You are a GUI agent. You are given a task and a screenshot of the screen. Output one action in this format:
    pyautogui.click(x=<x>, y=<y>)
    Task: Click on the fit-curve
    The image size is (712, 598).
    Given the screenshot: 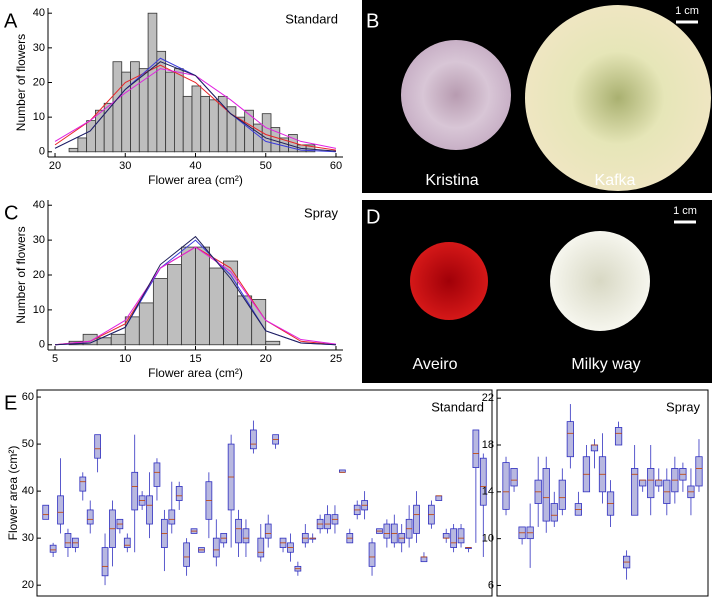 What is the action you would take?
    pyautogui.click(x=195, y=290)
    